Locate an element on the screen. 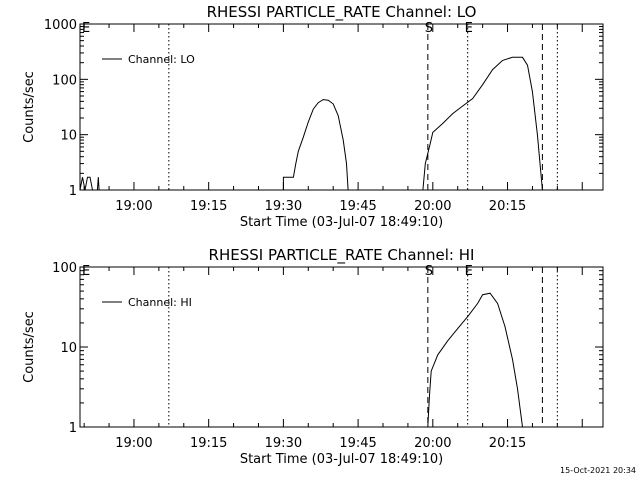 The height and width of the screenshot is (480, 640). footer-timestamp: 15-Oct-2021 20:34 is located at coordinates (598, 470).